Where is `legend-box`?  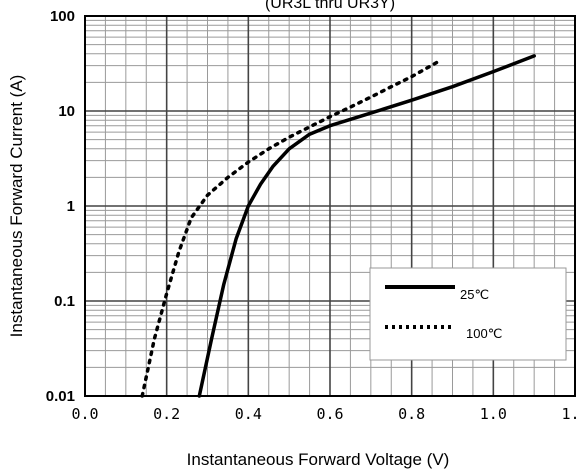 legend-box is located at coordinates (468, 314).